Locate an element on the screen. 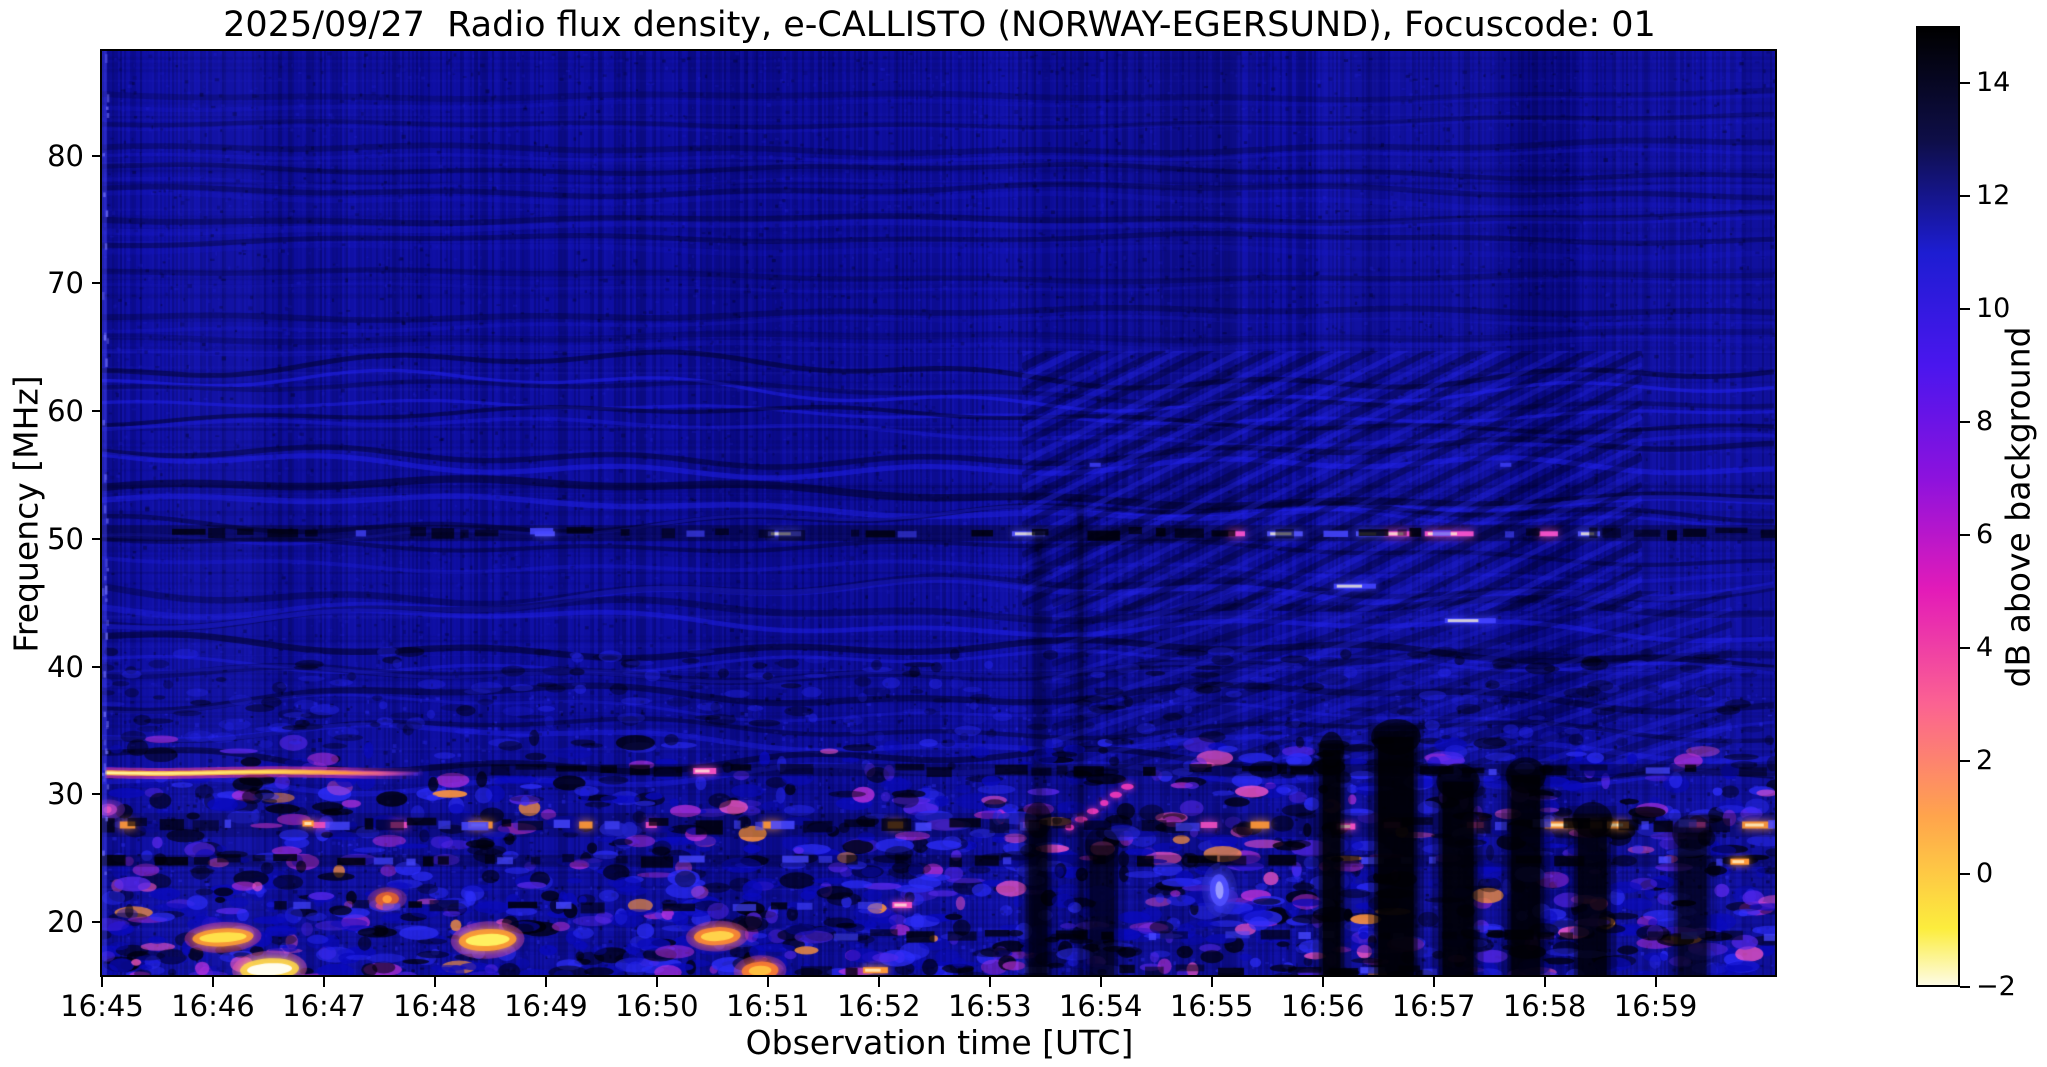 The width and height of the screenshot is (2047, 1067). y-tick-label: 50 is located at coordinates (65, 538).